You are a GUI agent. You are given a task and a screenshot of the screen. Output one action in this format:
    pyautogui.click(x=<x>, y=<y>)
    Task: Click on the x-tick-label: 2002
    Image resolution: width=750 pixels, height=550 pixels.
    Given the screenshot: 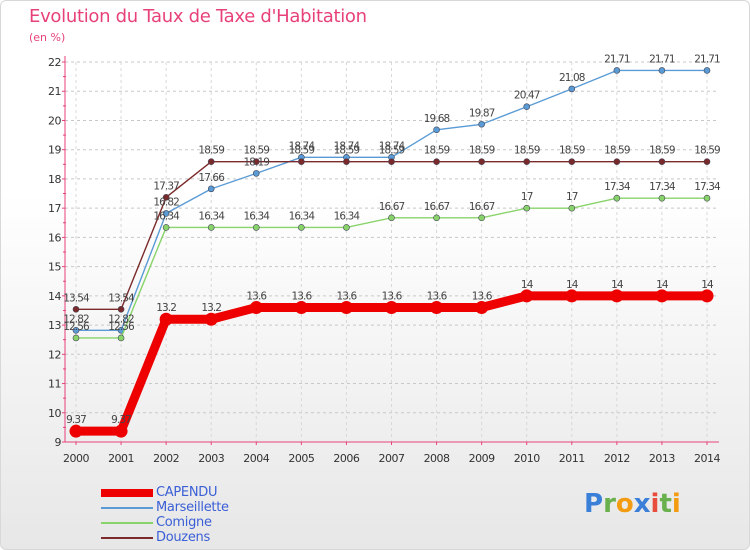 What is the action you would take?
    pyautogui.click(x=166, y=458)
    